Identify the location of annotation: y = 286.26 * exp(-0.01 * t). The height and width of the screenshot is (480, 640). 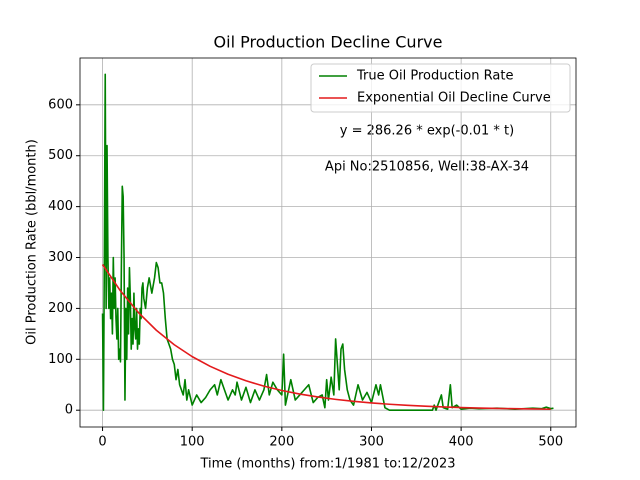
(427, 131).